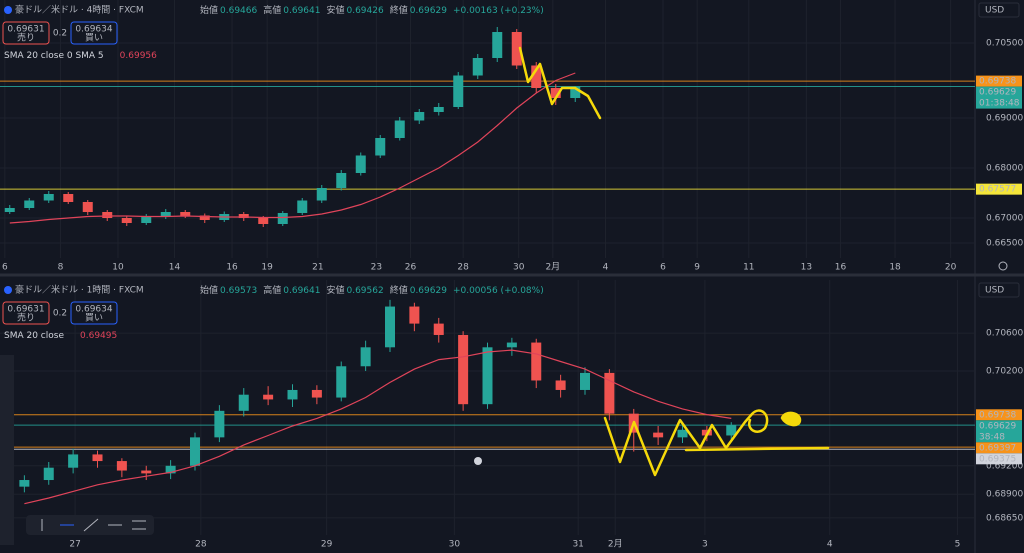 The height and width of the screenshot is (553, 1024). What do you see at coordinates (364, 11) in the screenshot?
I see `quote-value: 0.69426` at bounding box center [364, 11].